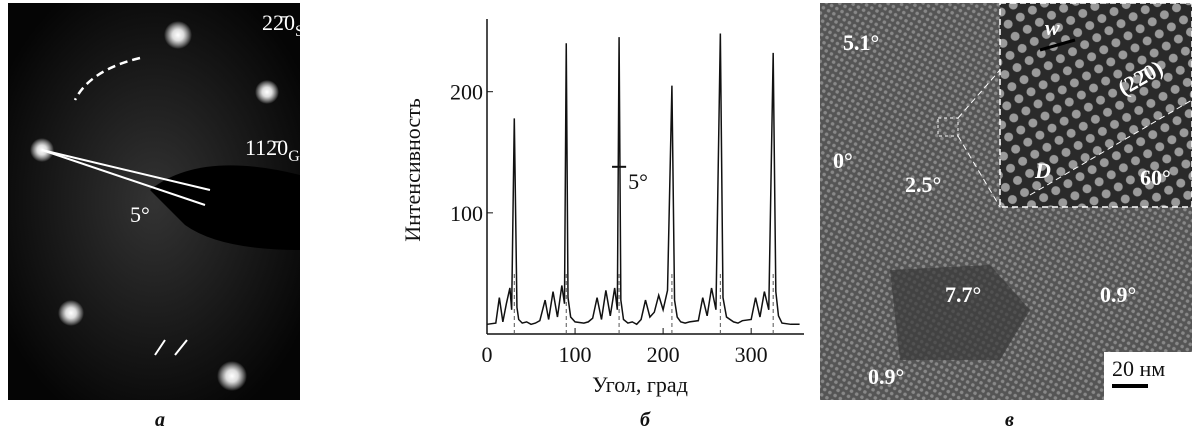 The height and width of the screenshot is (434, 1198). I want to click on x-tick-label: 300, so click(751, 354).